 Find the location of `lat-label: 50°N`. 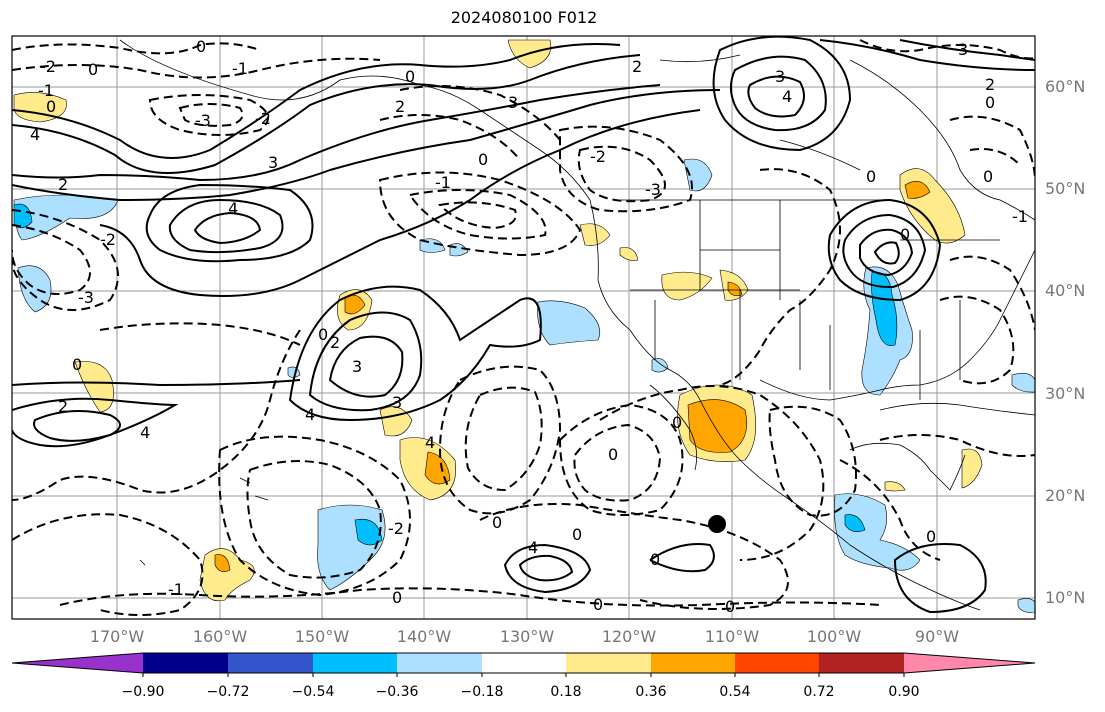

lat-label: 50°N is located at coordinates (1065, 188).